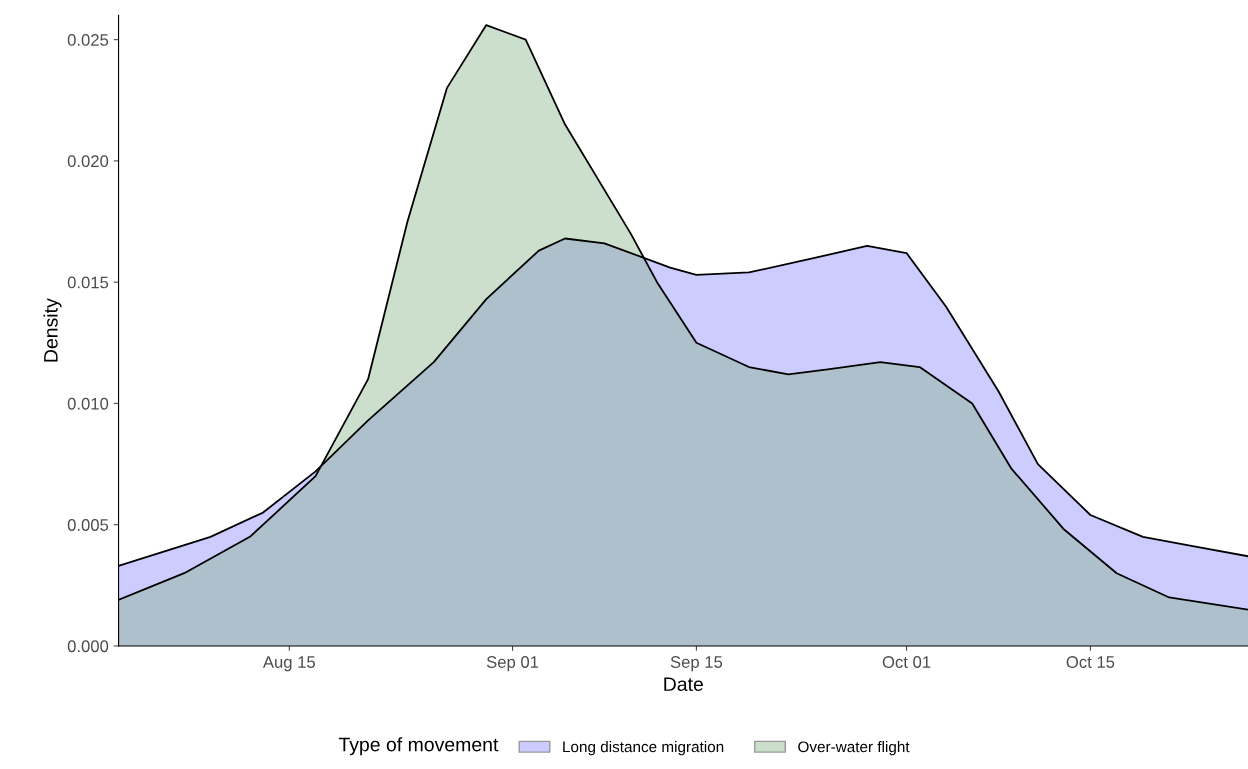  I want to click on x-tick-label: Sep 01, so click(512, 664).